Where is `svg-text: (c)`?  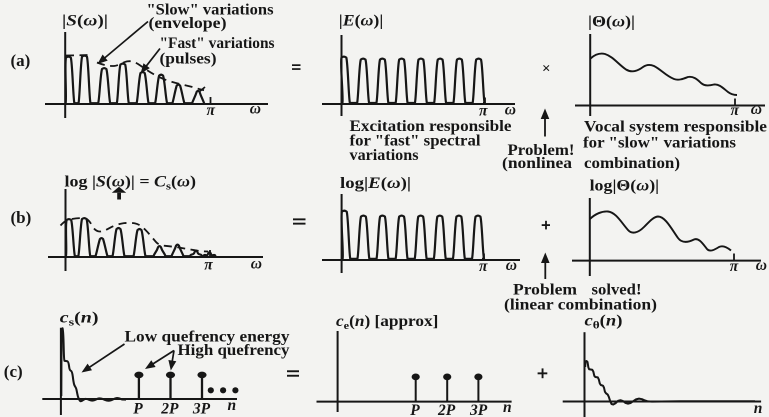
svg-text: (c) is located at coordinates (13, 371).